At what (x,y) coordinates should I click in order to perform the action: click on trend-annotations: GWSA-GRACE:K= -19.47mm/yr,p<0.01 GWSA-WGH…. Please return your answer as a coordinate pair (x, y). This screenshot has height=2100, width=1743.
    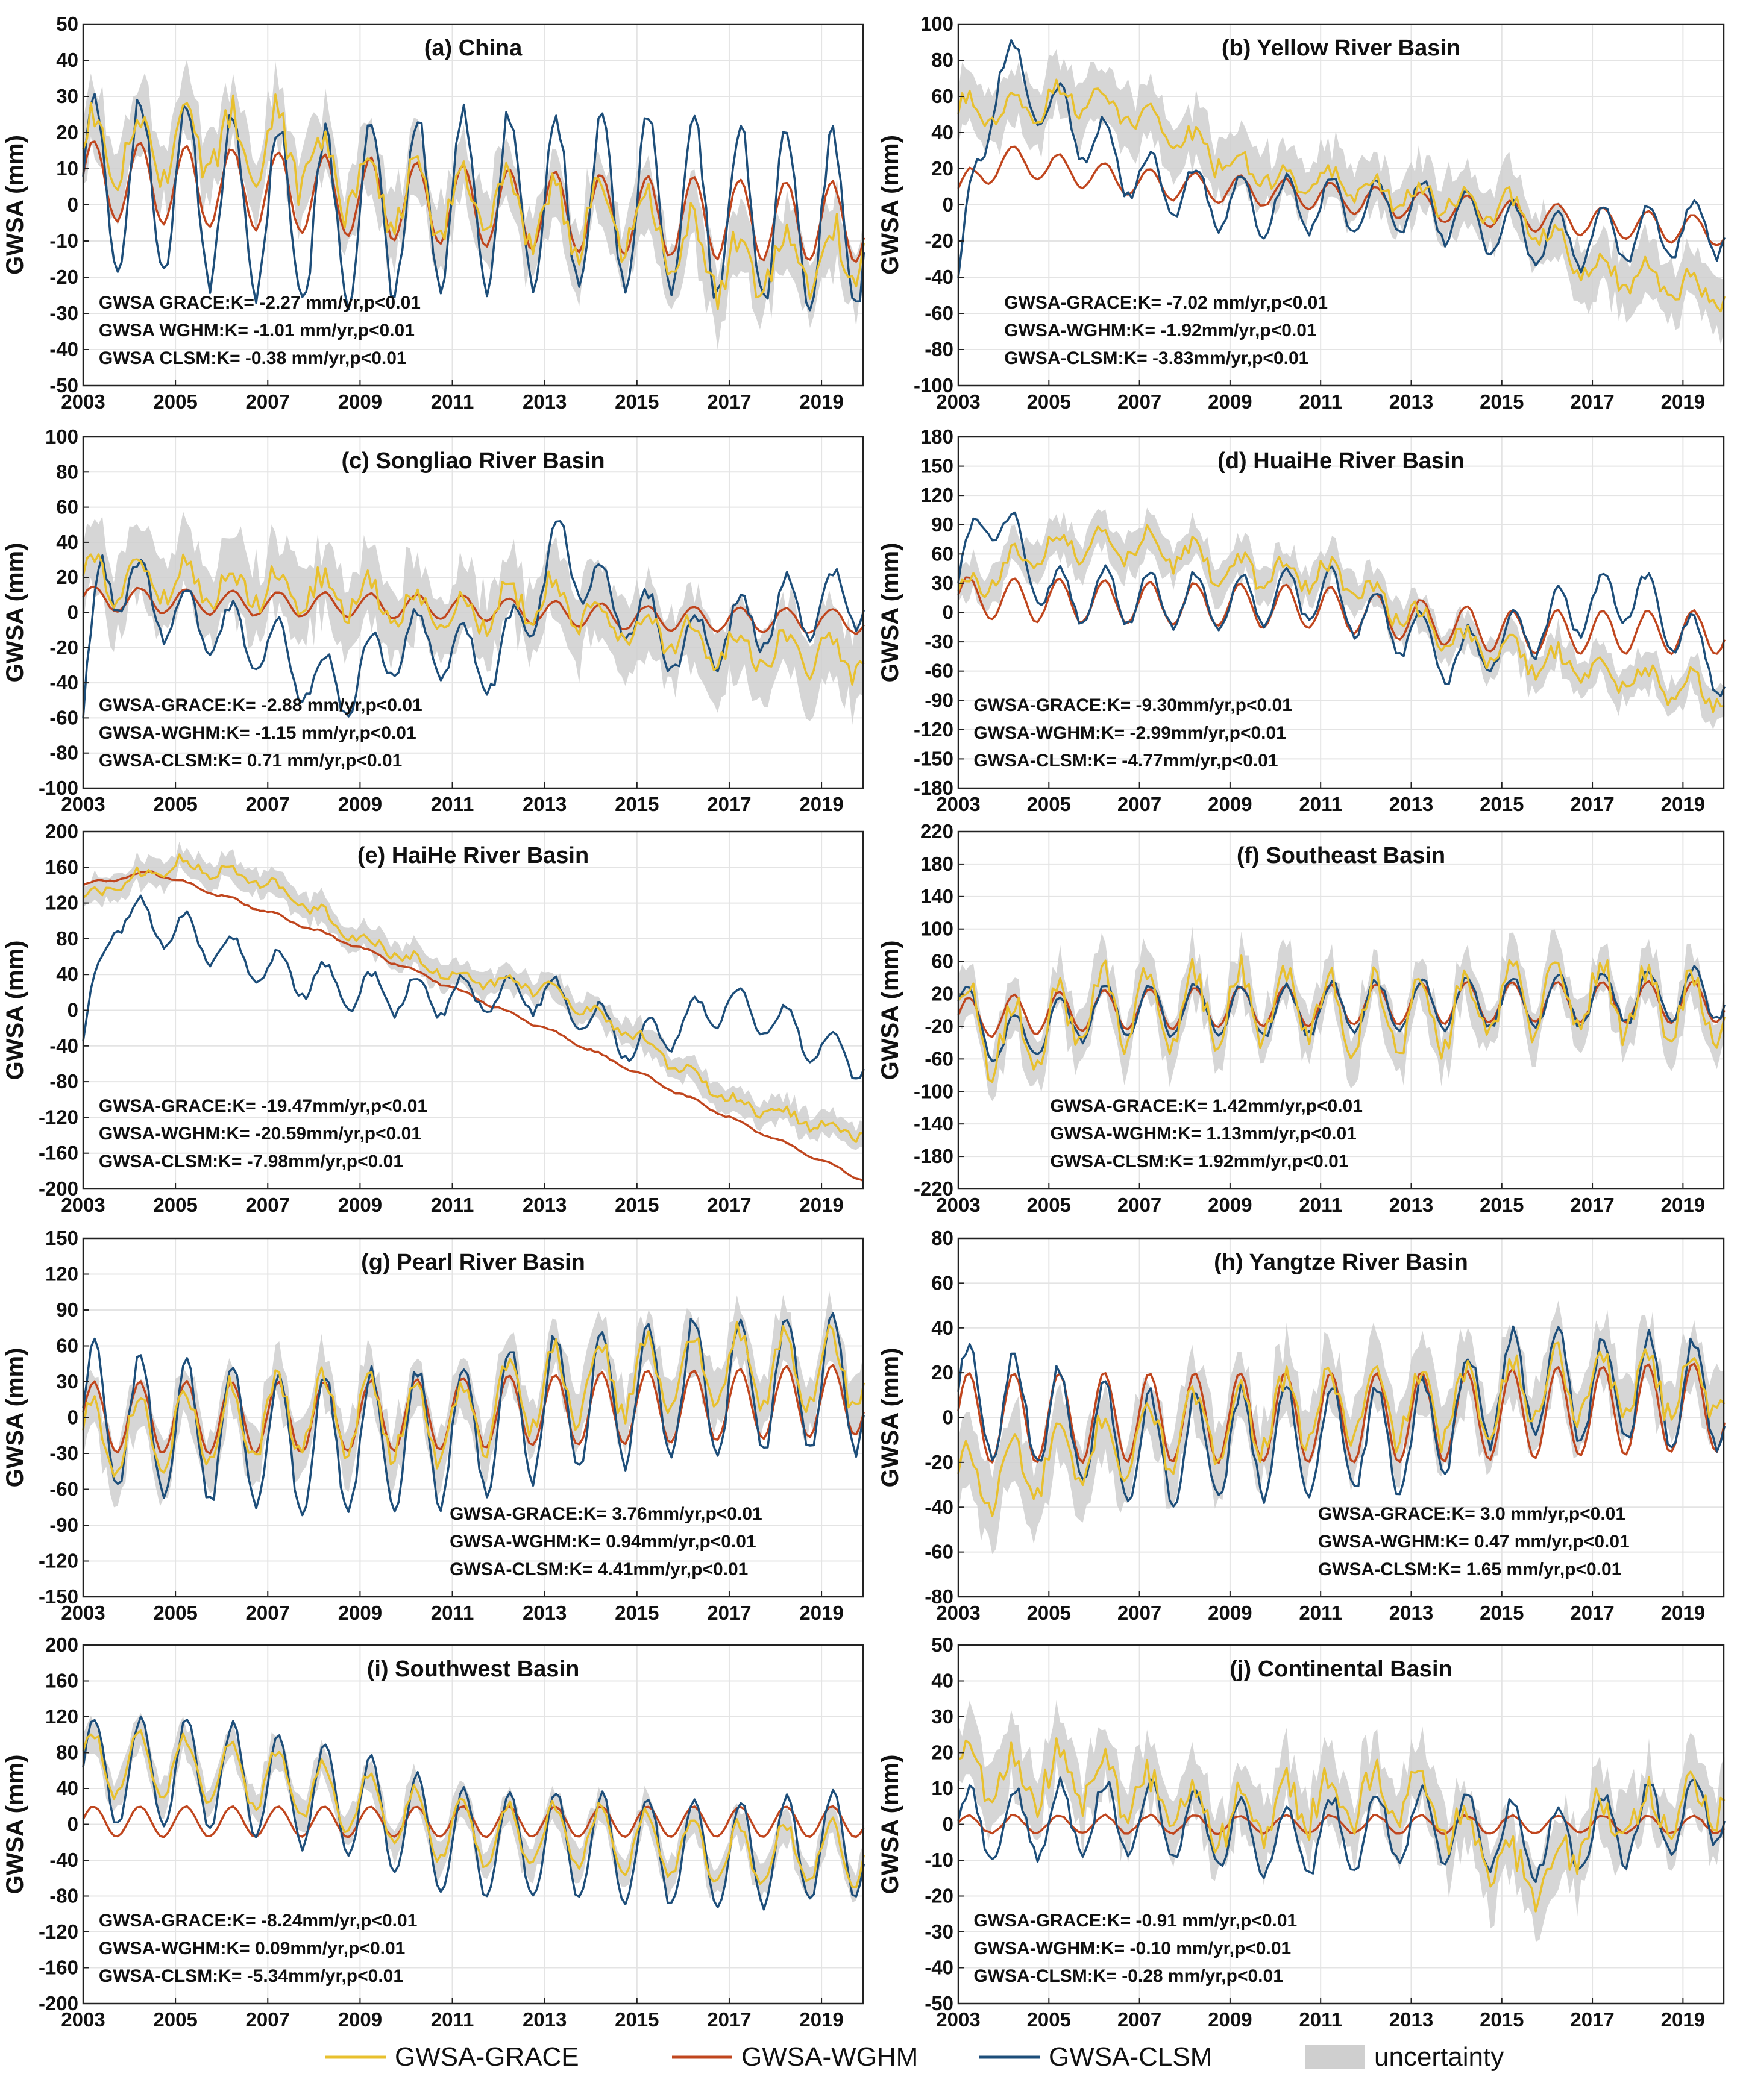
    Looking at the image, I should click on (263, 1133).